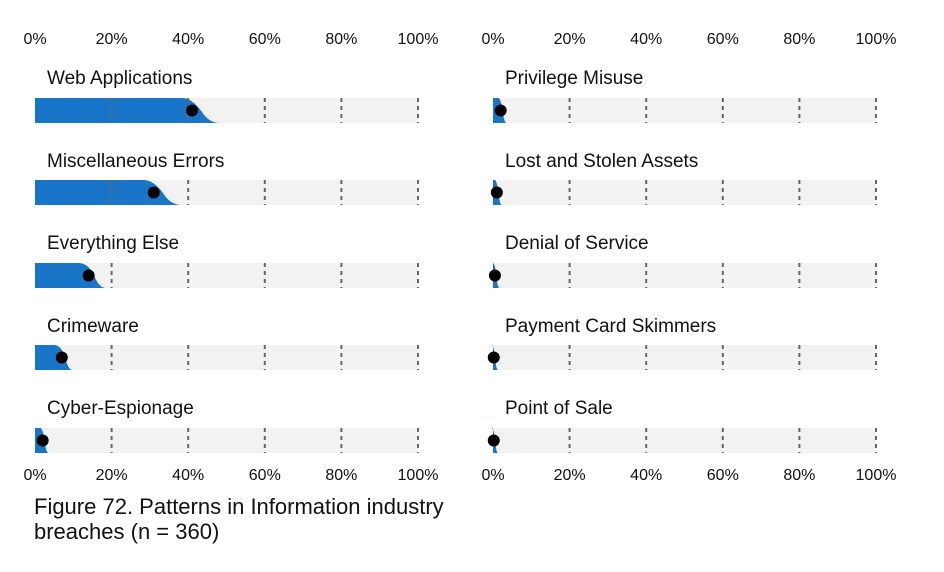 This screenshot has height=572, width=944. I want to click on bar-row: Miscellaneous Errors, so click(227, 178).